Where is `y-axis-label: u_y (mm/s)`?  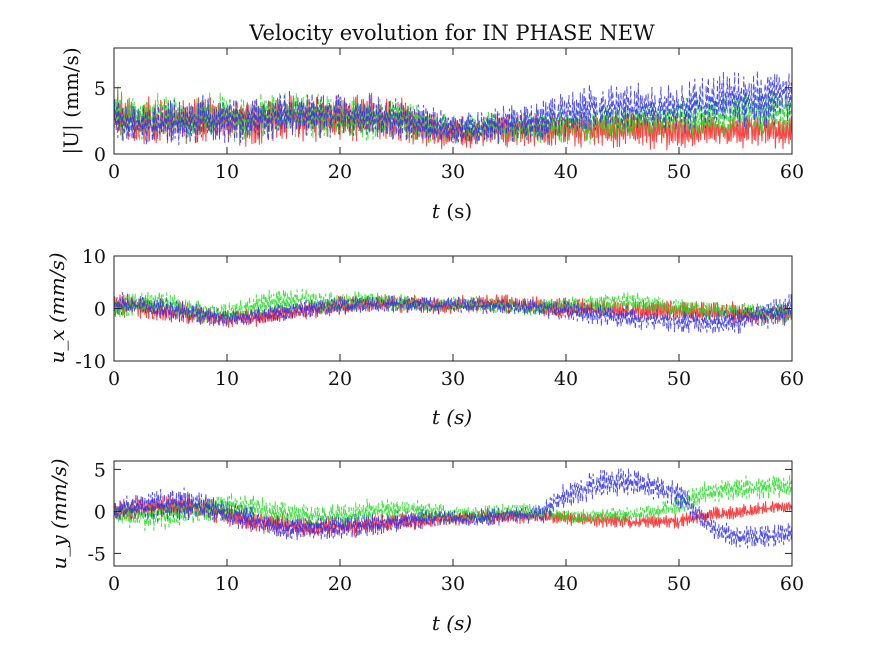
y-axis-label: u_y (mm/s) is located at coordinates (59, 513).